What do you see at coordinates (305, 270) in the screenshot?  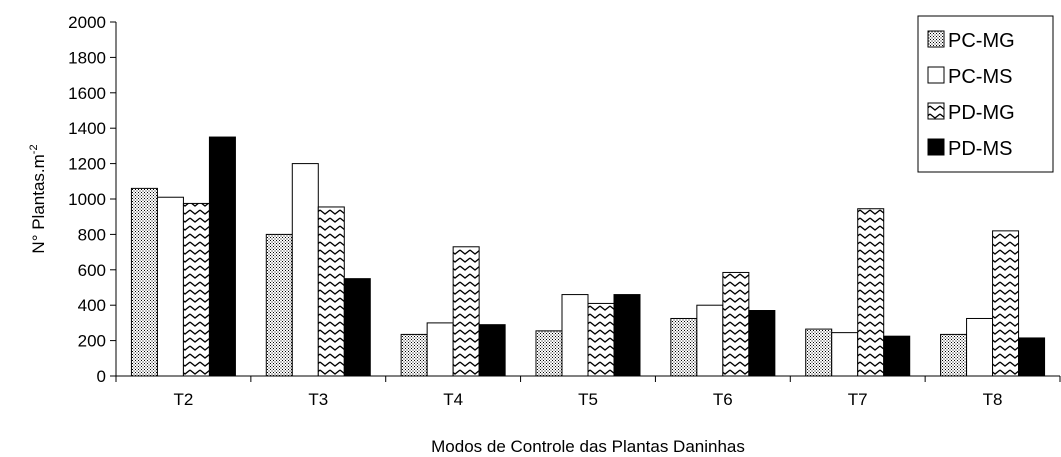 I see `bar-pc-ms-t3` at bounding box center [305, 270].